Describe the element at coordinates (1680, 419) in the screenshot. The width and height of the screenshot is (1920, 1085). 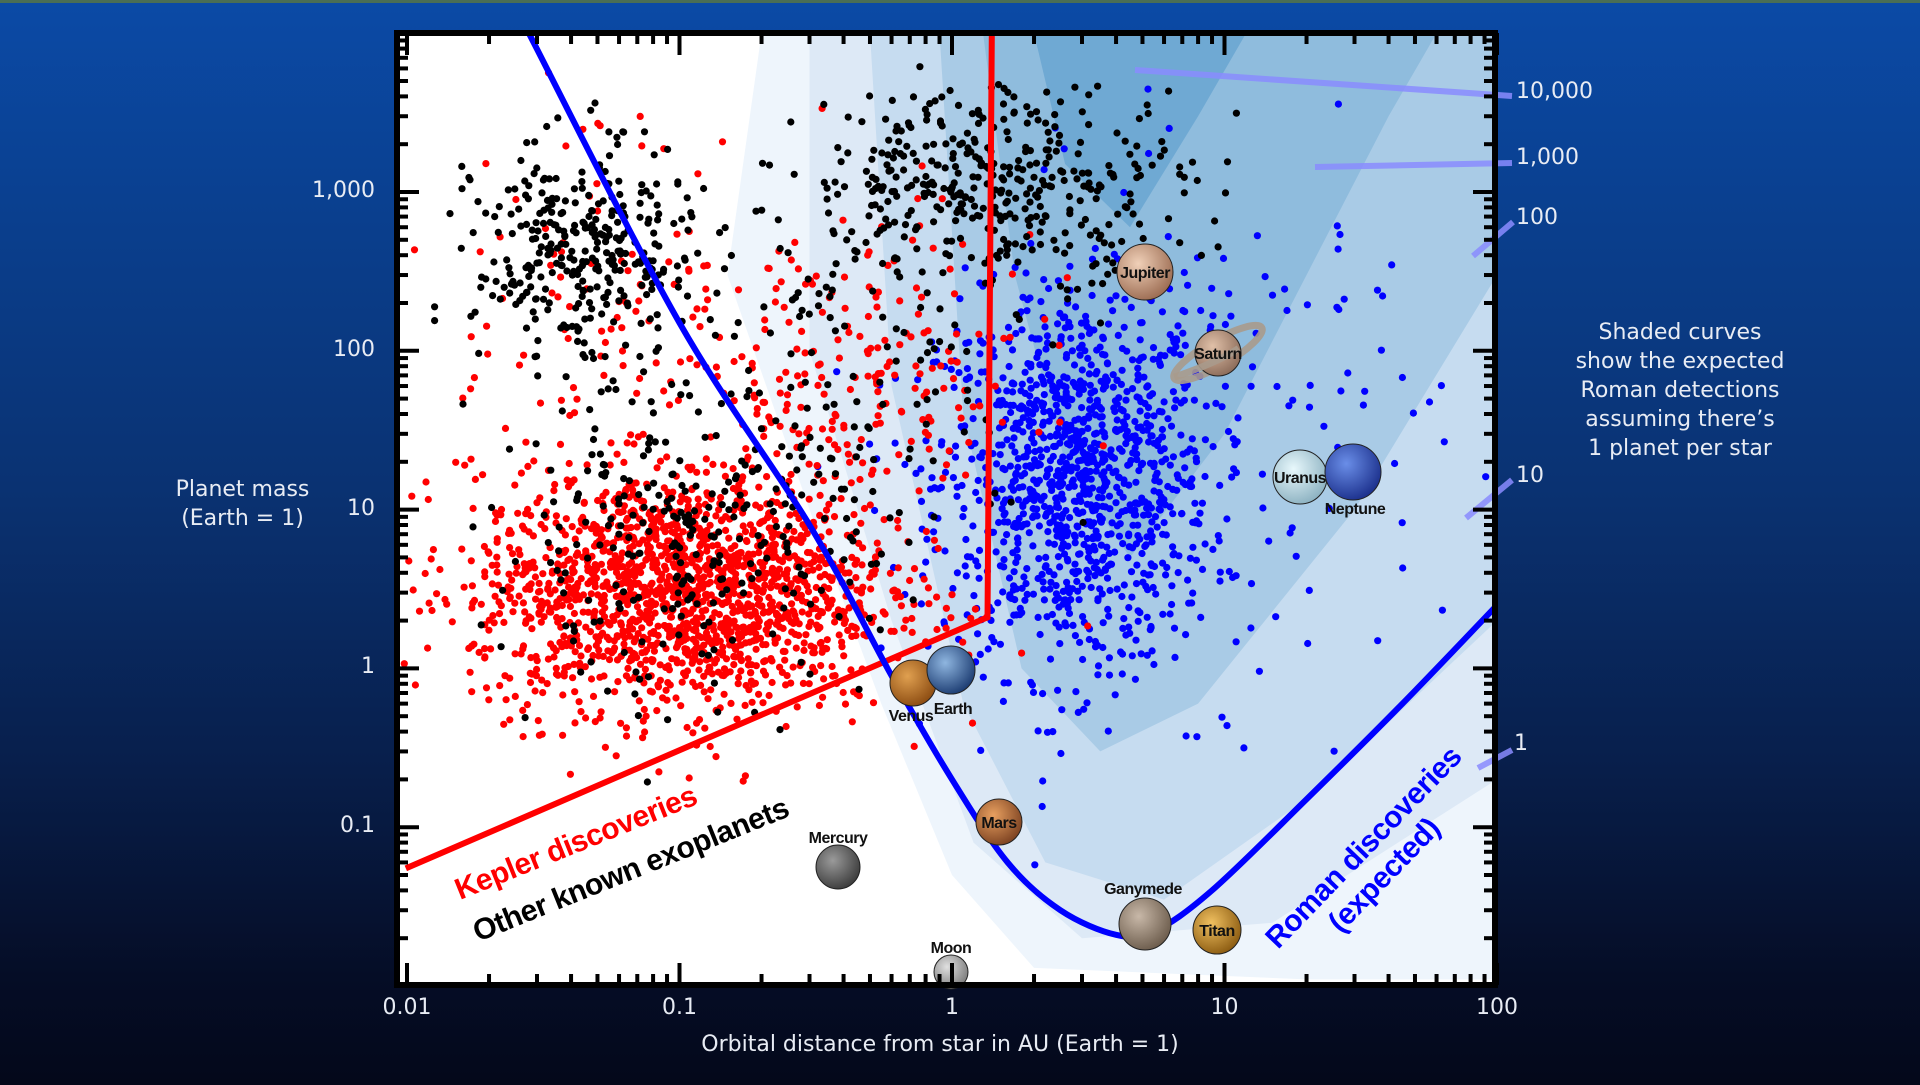
I see `note-line: assuming there’s` at that location.